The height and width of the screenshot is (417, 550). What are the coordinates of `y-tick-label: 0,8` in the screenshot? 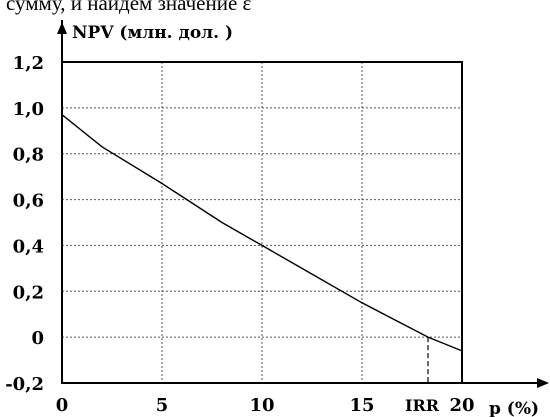 It's located at (28, 155).